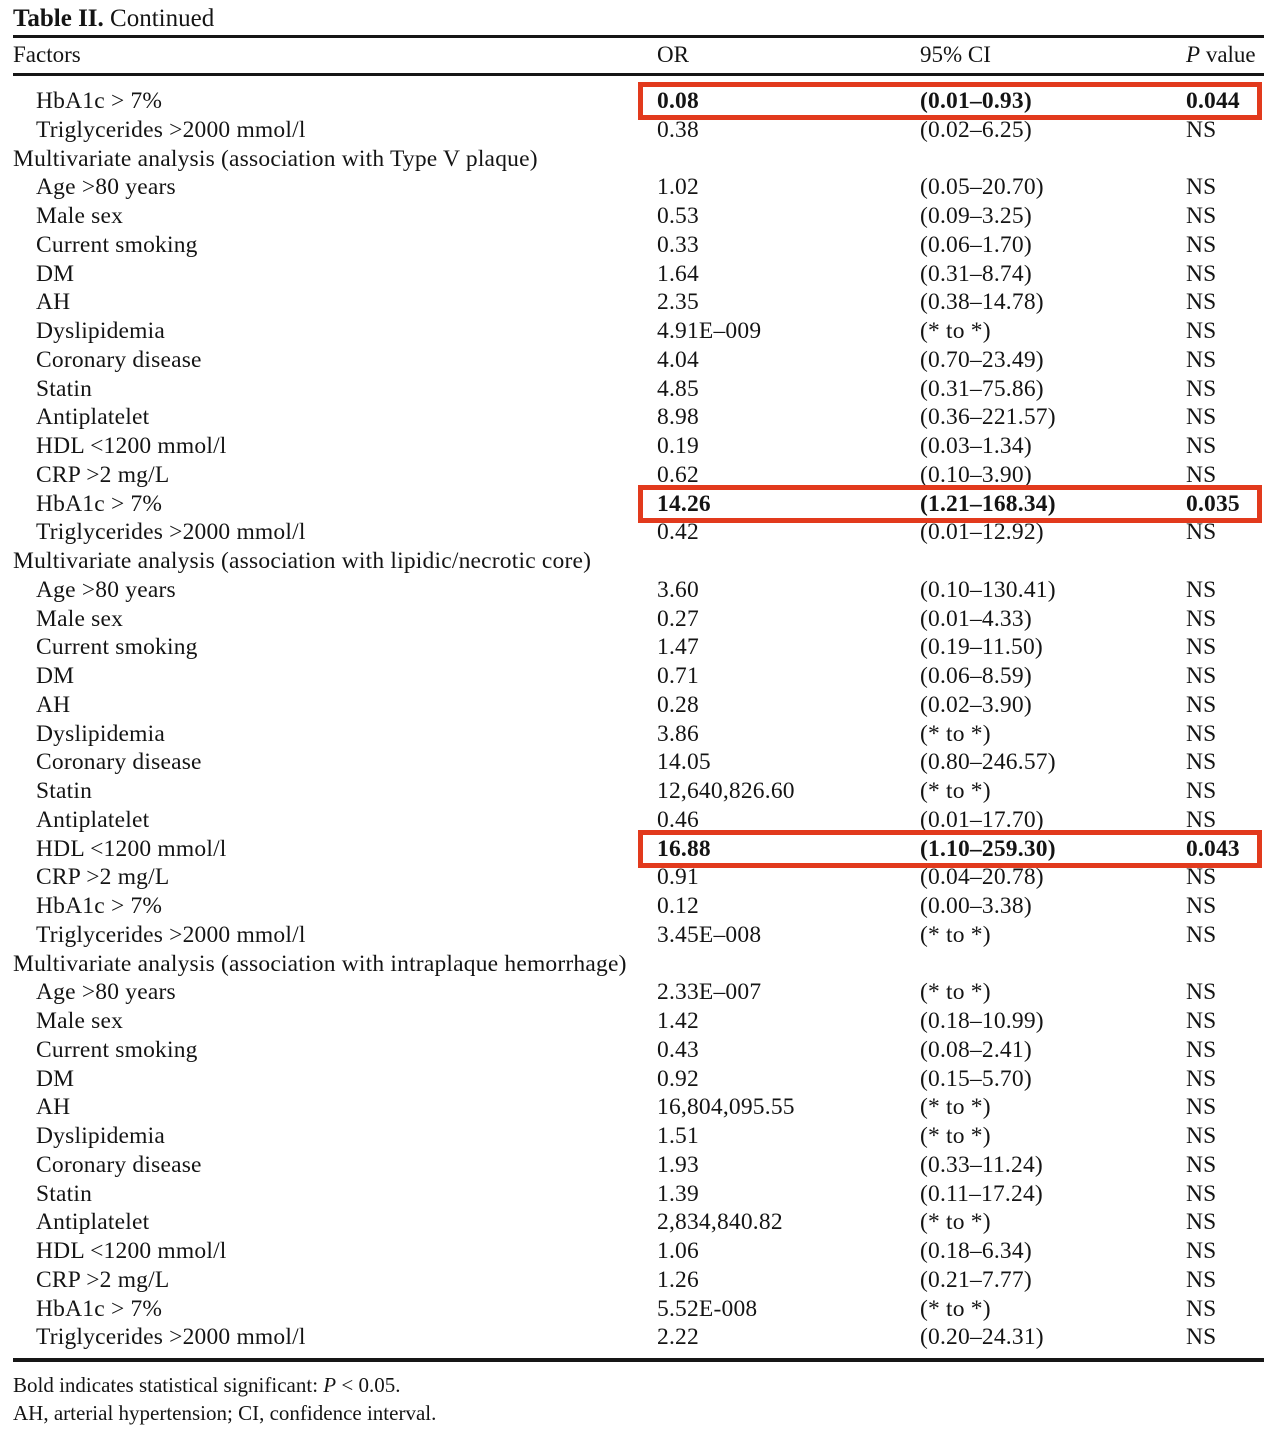 The image size is (1280, 1436). Describe the element at coordinates (678, 302) in the screenshot. I see `or-cell: 2.35` at that location.